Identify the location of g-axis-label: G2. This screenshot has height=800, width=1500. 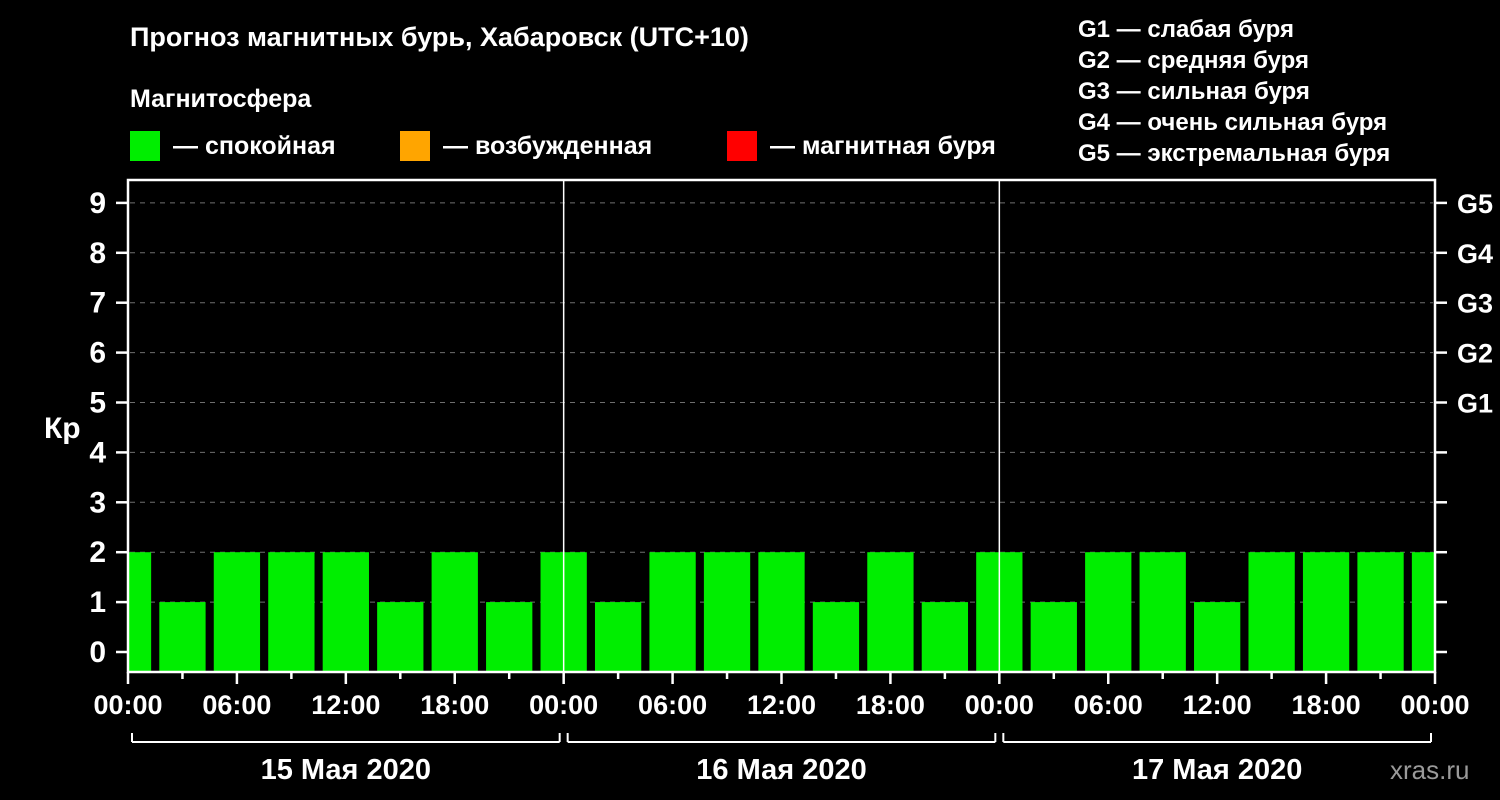
(1475, 354).